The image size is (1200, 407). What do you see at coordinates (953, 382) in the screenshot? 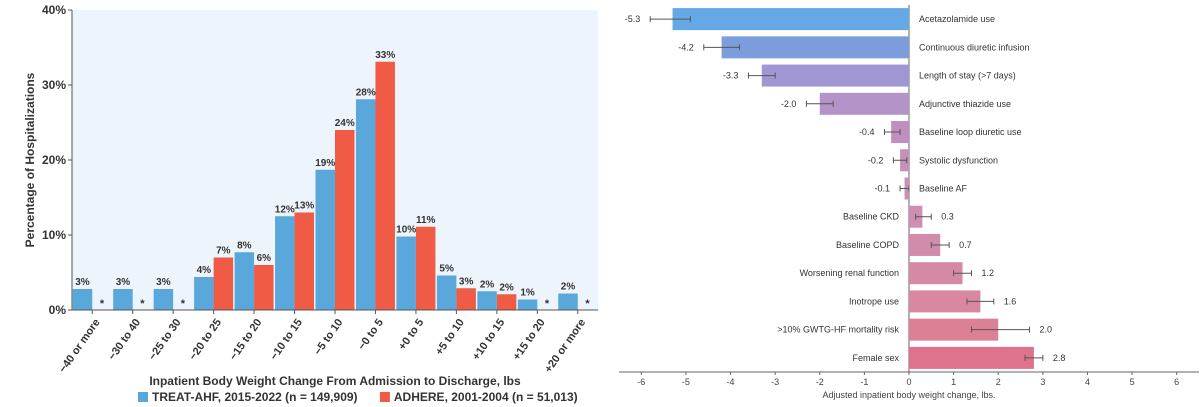
I see `x-tick-label: 1` at bounding box center [953, 382].